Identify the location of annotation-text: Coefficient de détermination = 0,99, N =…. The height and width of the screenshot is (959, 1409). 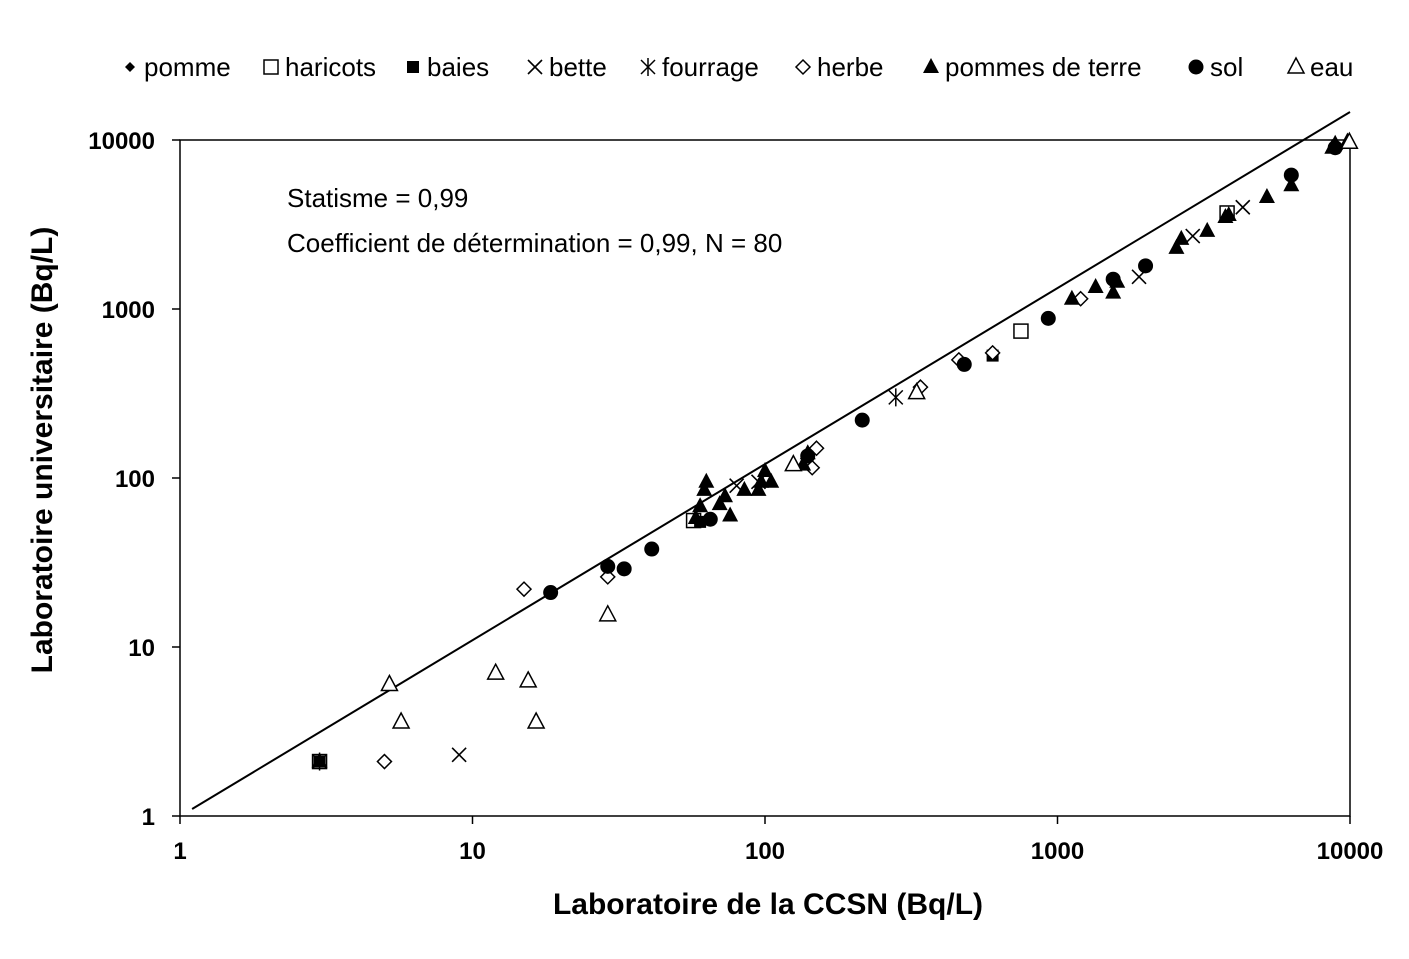
(534, 243).